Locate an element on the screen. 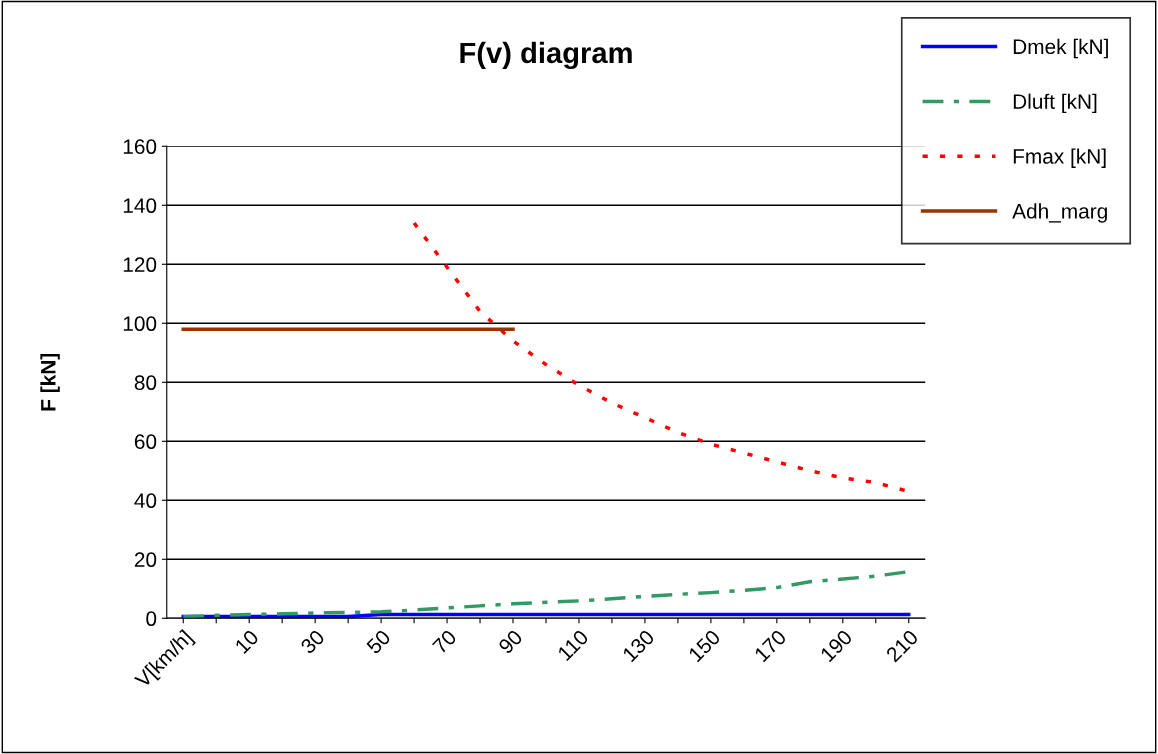 This screenshot has width=1158, height=754. y-tick-label: 40 is located at coordinates (145, 501).